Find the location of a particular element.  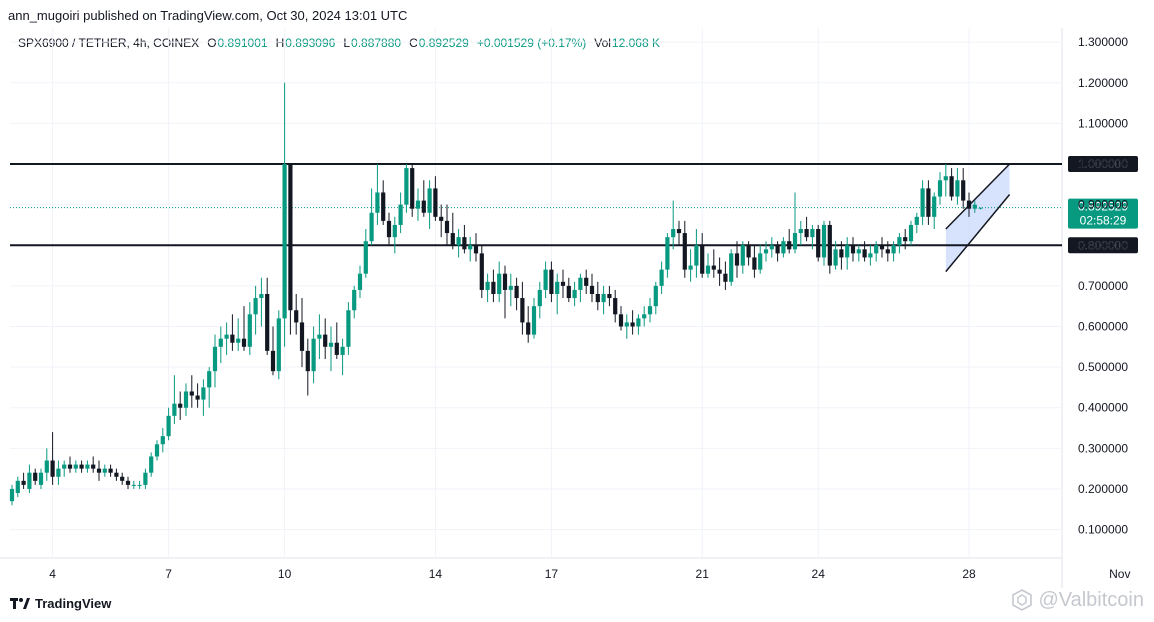

trend-channel is located at coordinates (978, 218).